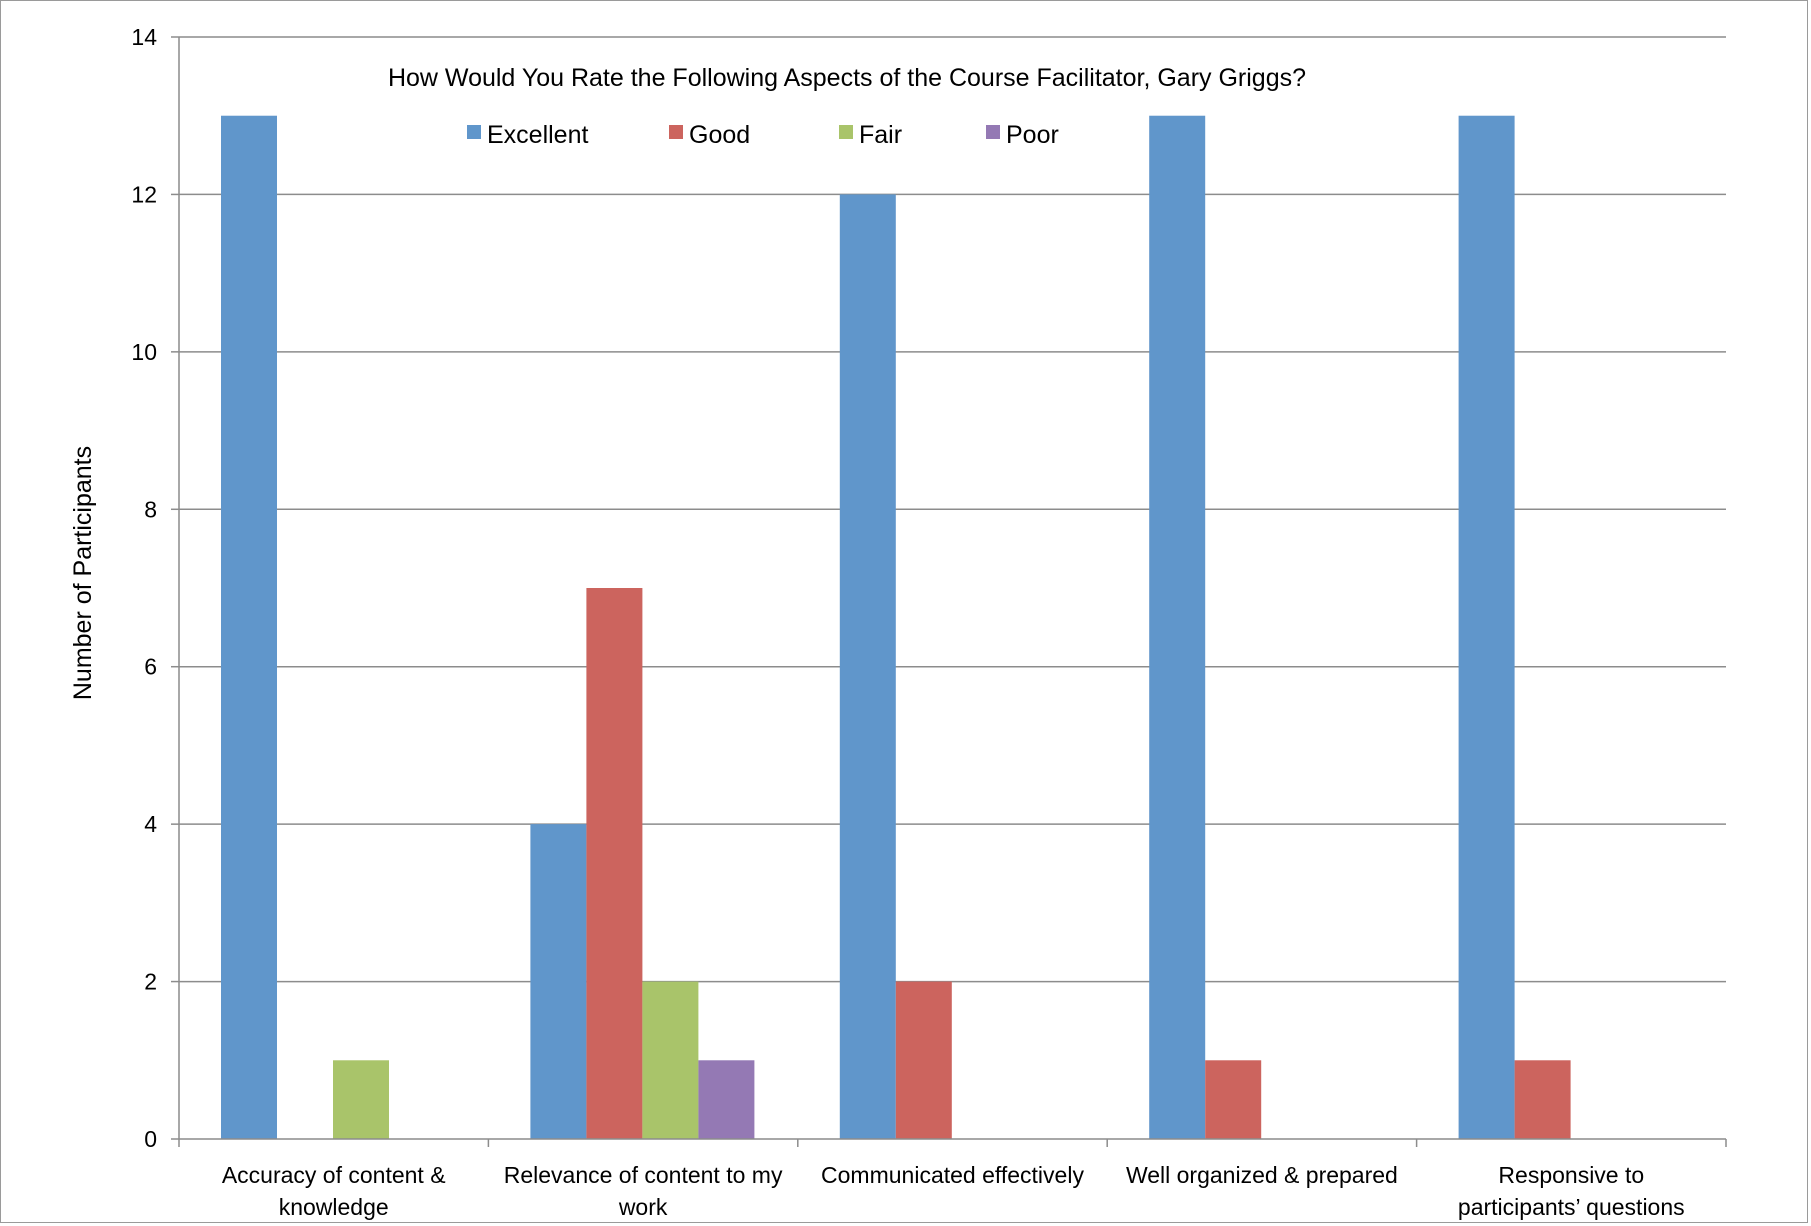  Describe the element at coordinates (1571, 1207) in the screenshot. I see `x-category-label-line: participants’ questions` at that location.